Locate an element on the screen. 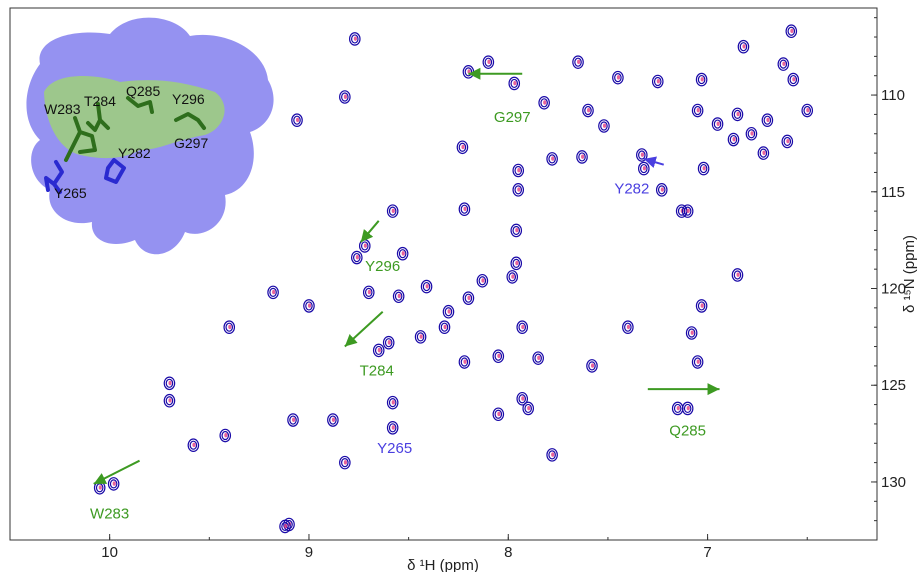 The image size is (920, 572). y-tick-label-1: 115 is located at coordinates (893, 192).